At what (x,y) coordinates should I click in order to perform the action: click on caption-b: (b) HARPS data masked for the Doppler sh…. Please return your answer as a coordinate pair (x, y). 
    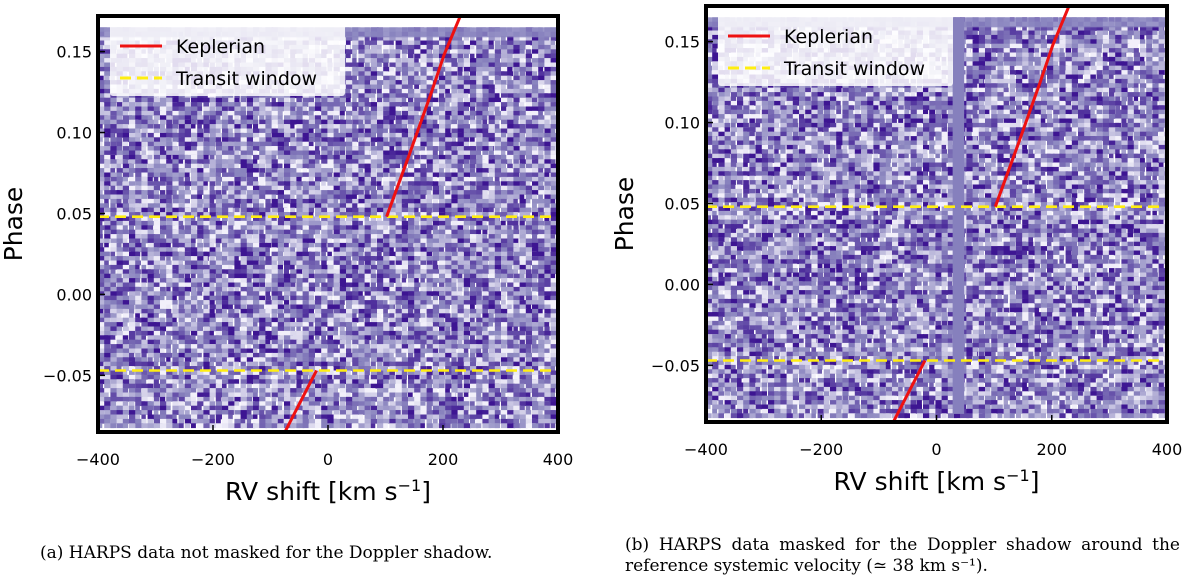
    Looking at the image, I should click on (902, 555).